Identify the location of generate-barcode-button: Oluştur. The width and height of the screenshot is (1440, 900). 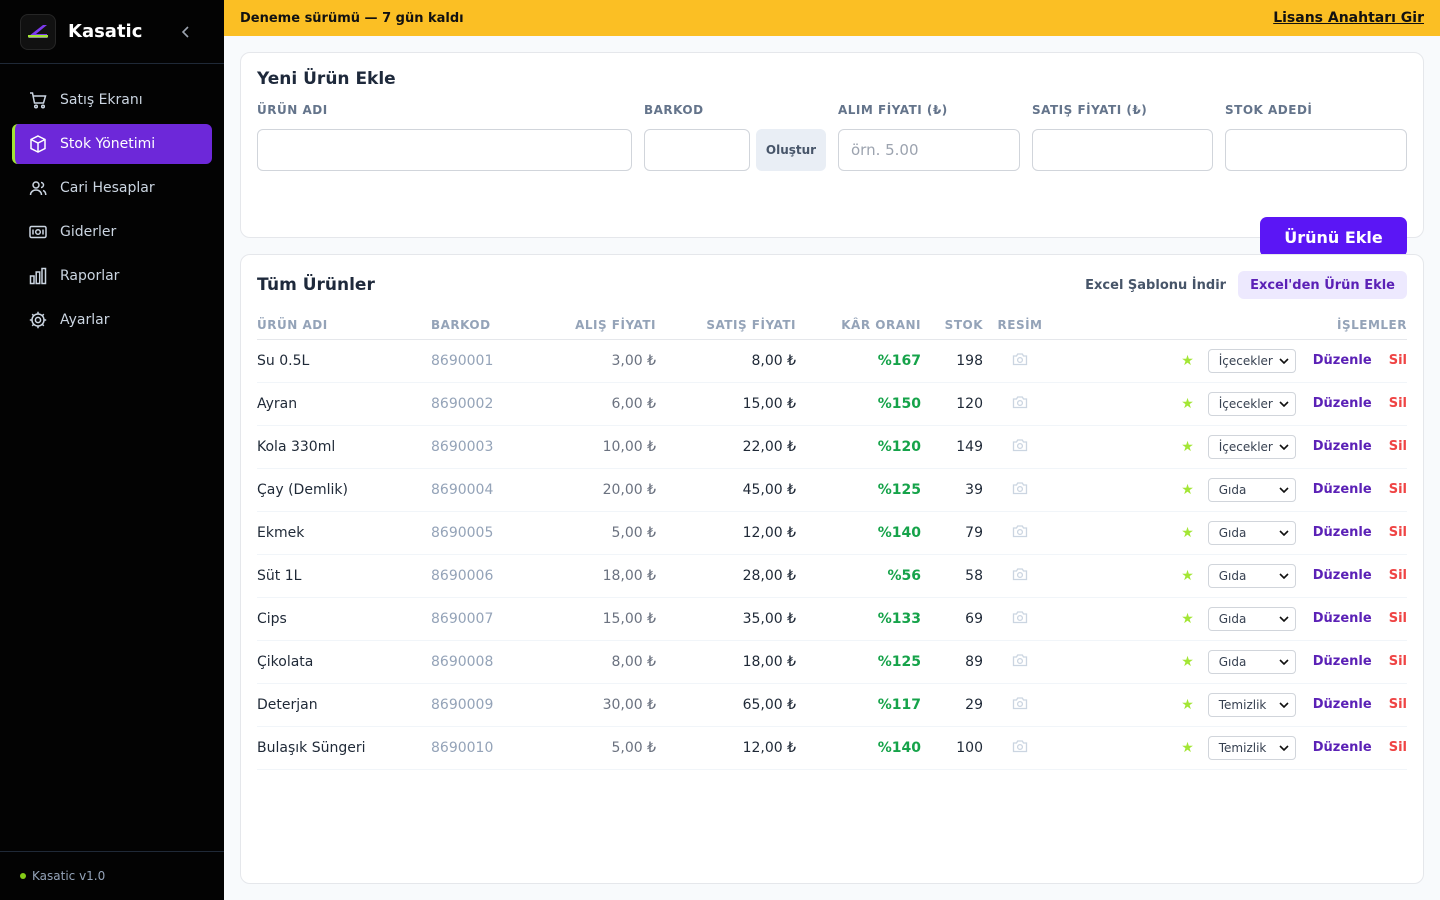
(791, 150).